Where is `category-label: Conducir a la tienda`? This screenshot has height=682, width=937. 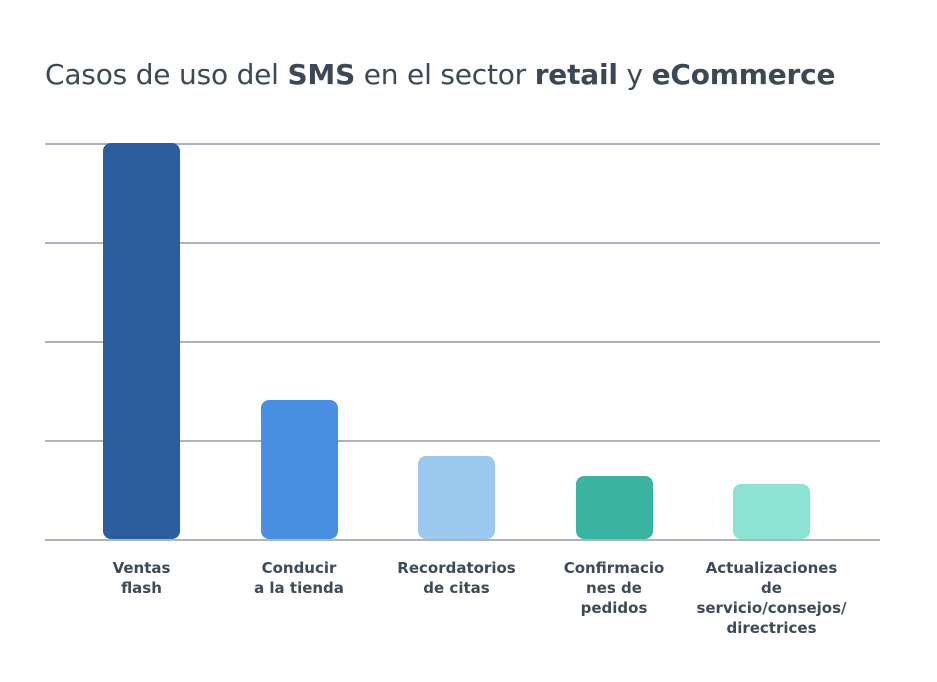
category-label: Conducir a la tienda is located at coordinates (299, 578).